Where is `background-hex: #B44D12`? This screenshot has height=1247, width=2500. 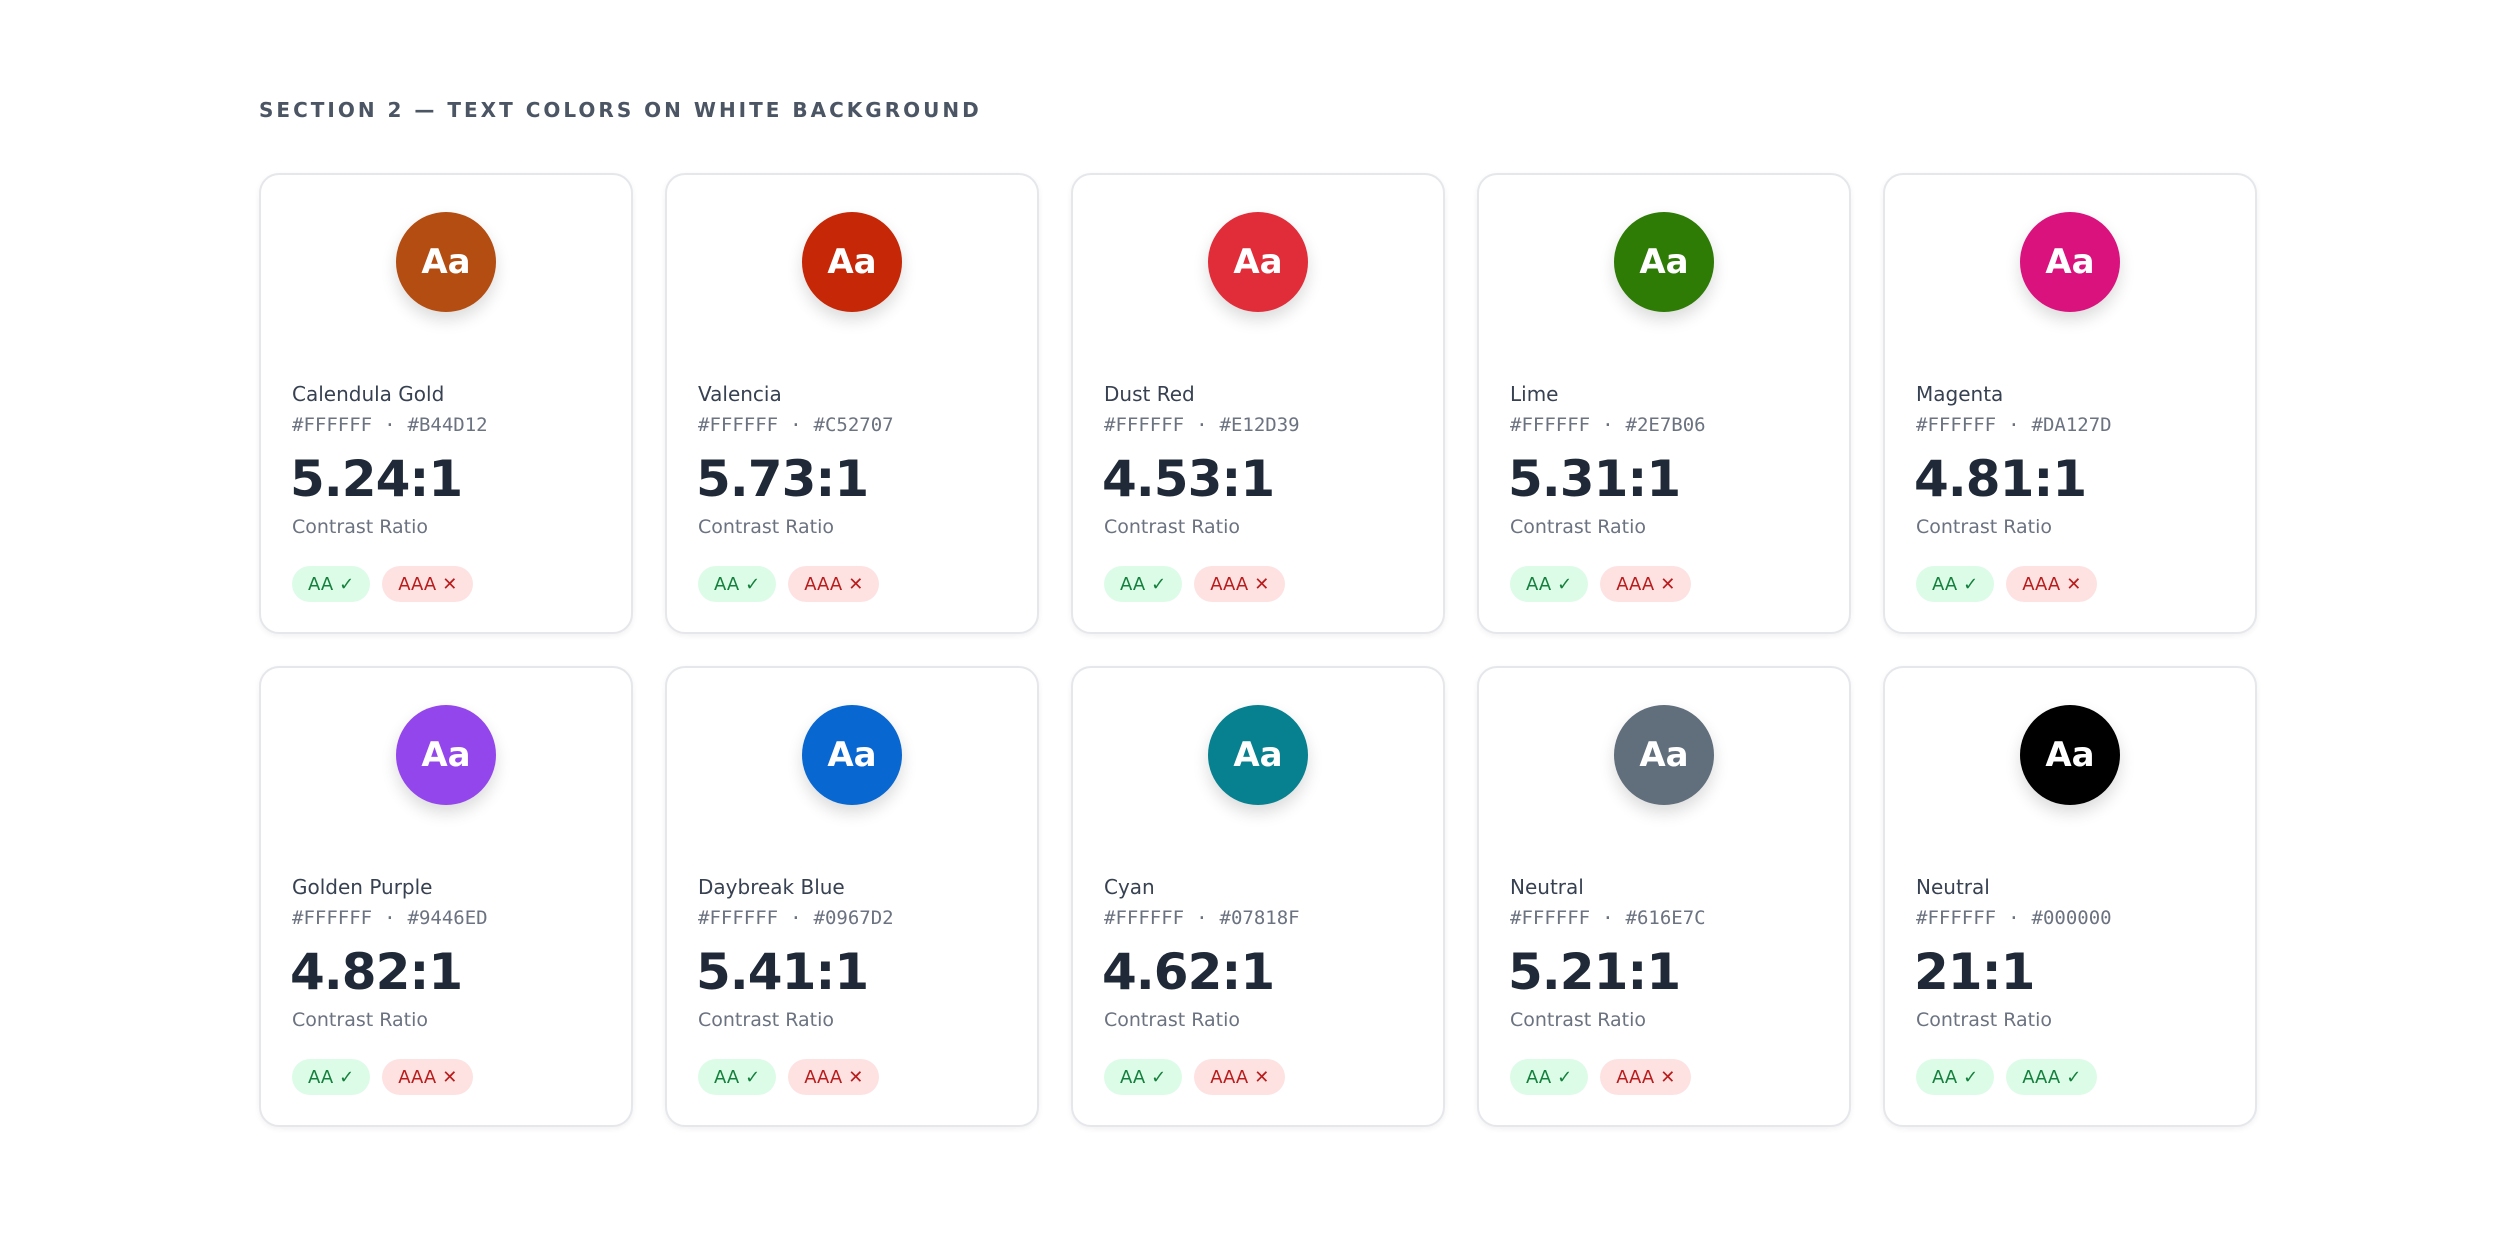 background-hex: #B44D12 is located at coordinates (447, 425).